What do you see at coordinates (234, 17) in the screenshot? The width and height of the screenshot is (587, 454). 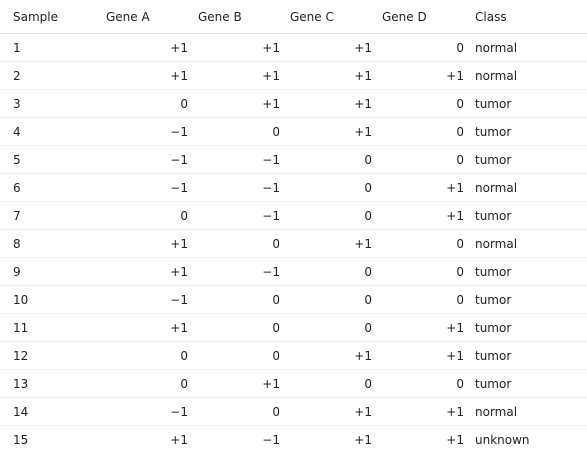 I see `header-gene-b: Gene B` at bounding box center [234, 17].